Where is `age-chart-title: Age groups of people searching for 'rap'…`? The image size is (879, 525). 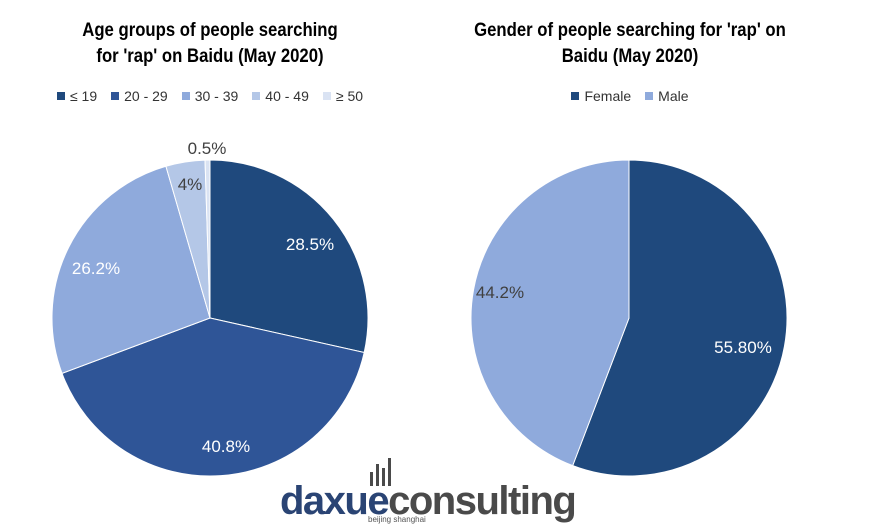 age-chart-title: Age groups of people searching for 'rap'… is located at coordinates (210, 44).